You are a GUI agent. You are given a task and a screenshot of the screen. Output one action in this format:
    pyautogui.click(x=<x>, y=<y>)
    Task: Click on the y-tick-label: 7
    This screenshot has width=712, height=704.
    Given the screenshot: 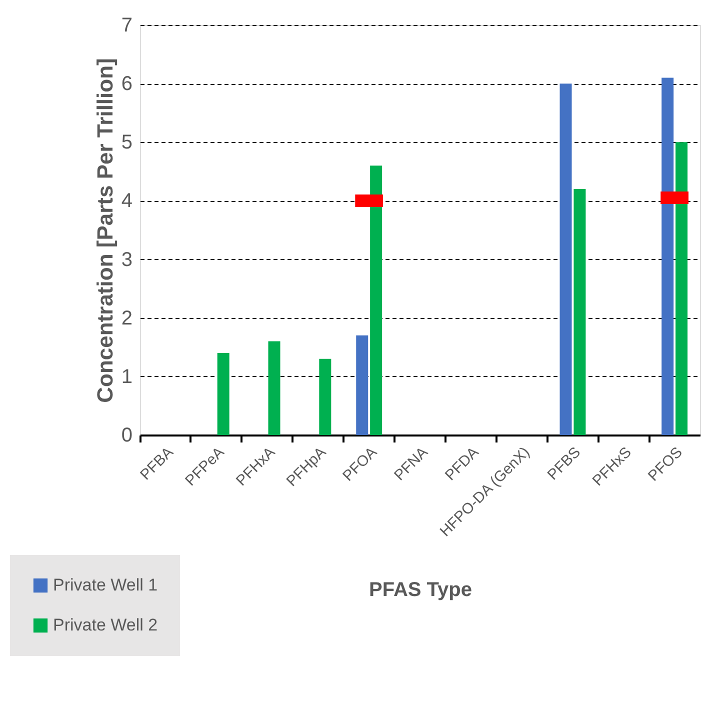 What is the action you would take?
    pyautogui.click(x=126, y=25)
    